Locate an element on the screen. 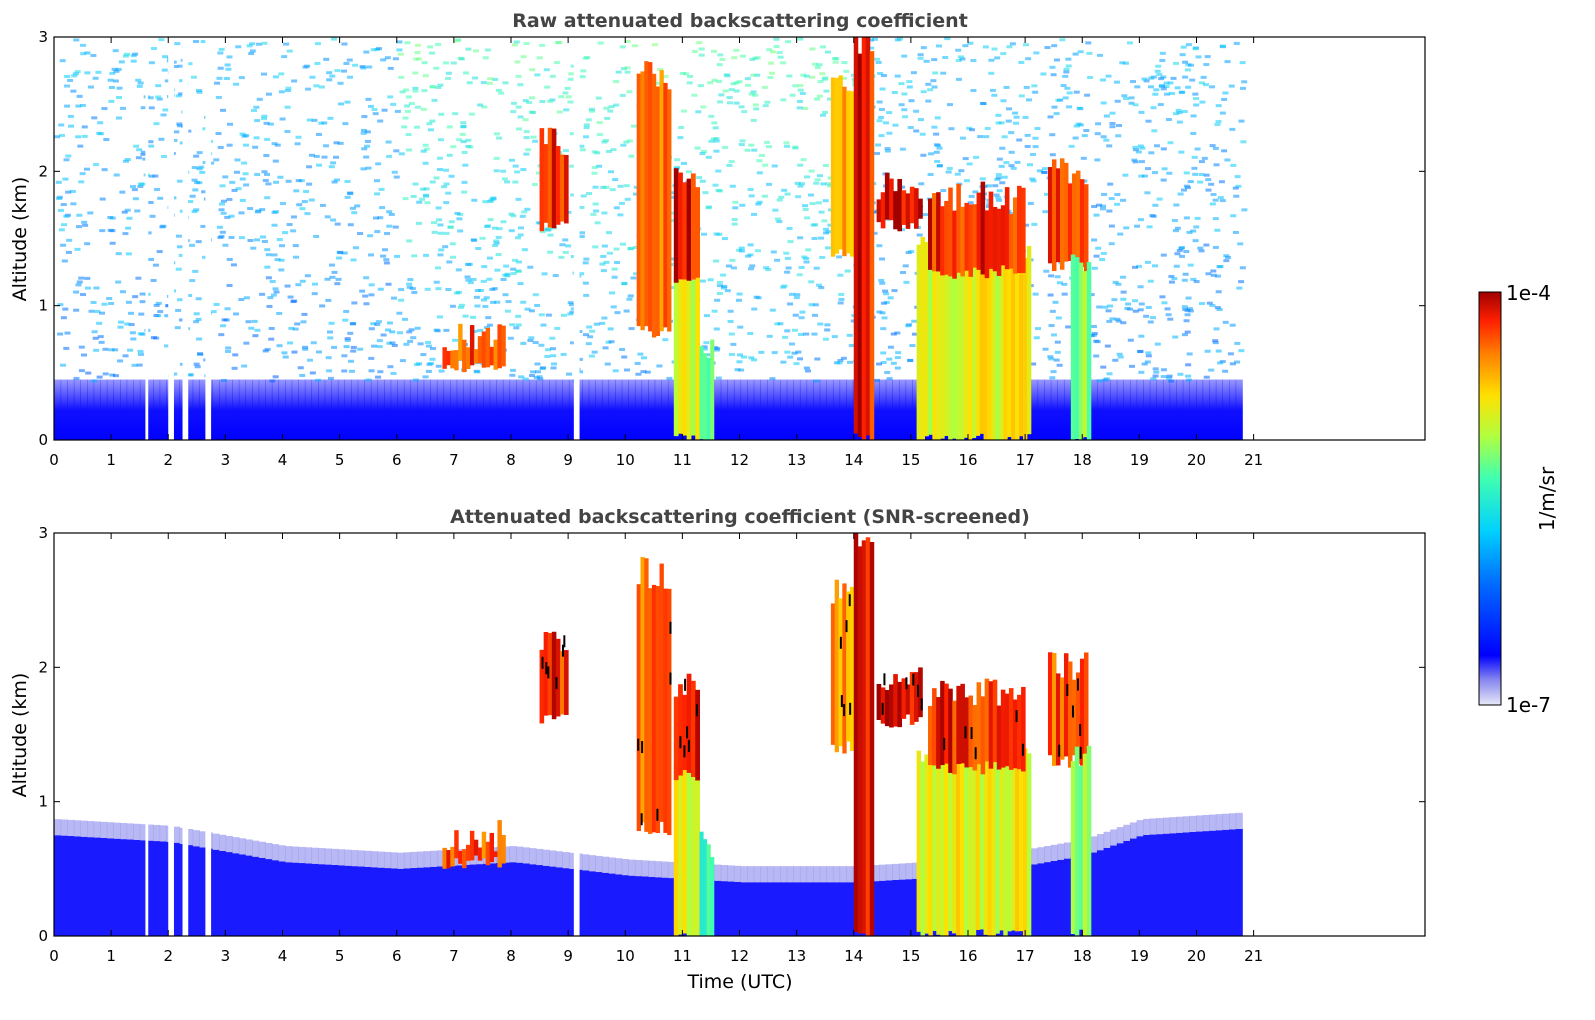 The width and height of the screenshot is (1595, 1020). aerosol_layer-strip is located at coordinates (468, 852).